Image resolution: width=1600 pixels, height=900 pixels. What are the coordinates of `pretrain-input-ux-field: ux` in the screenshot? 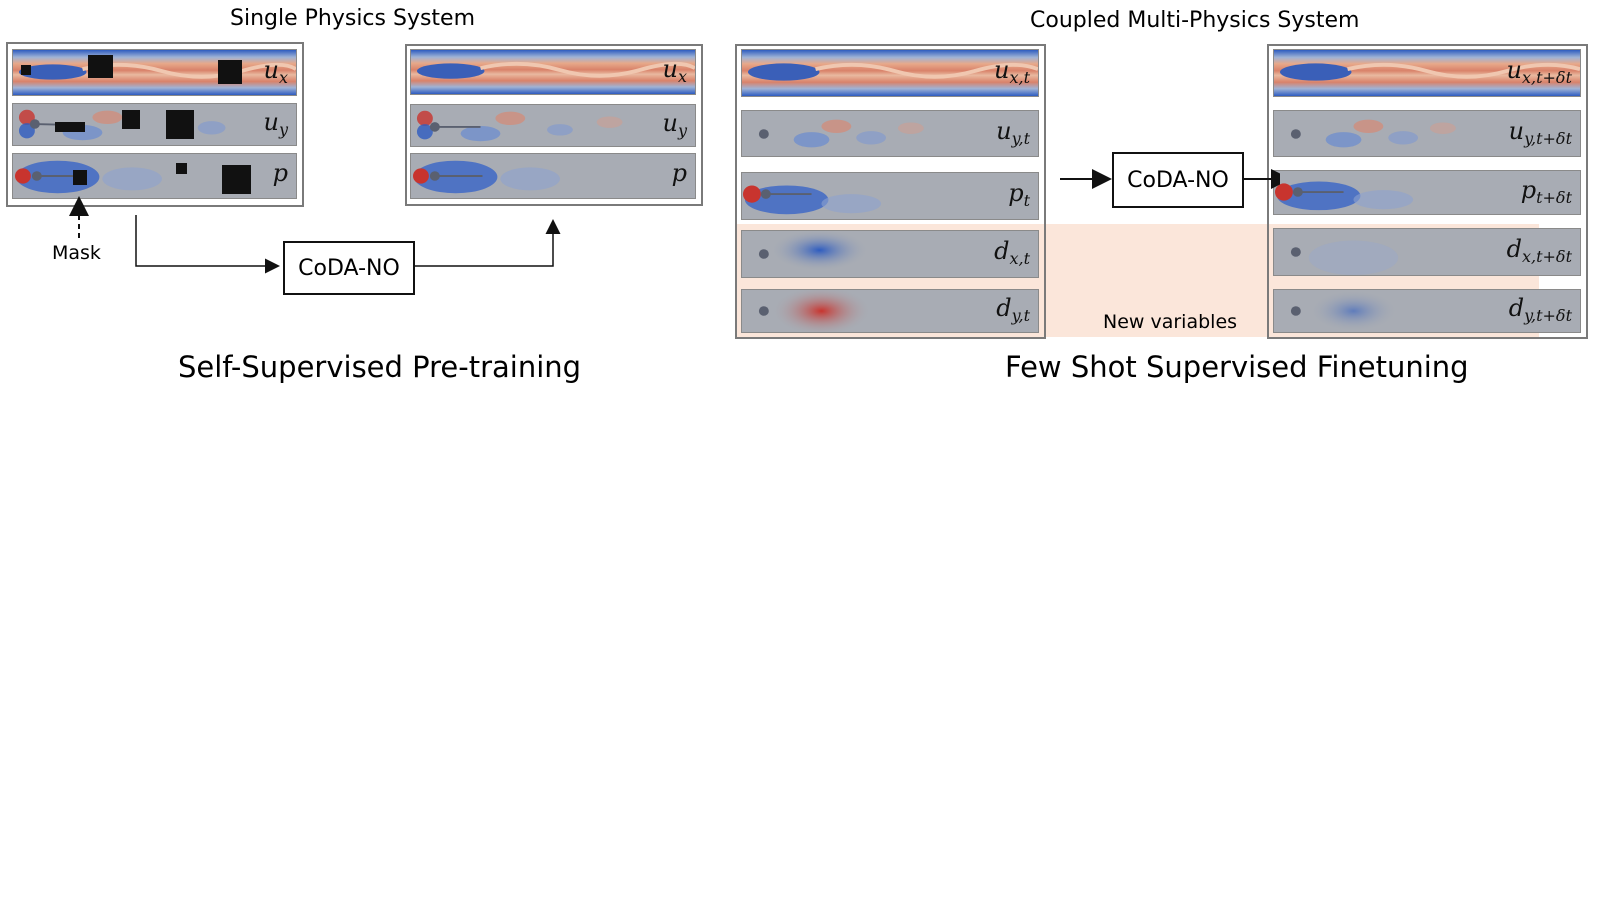 It's located at (154, 72).